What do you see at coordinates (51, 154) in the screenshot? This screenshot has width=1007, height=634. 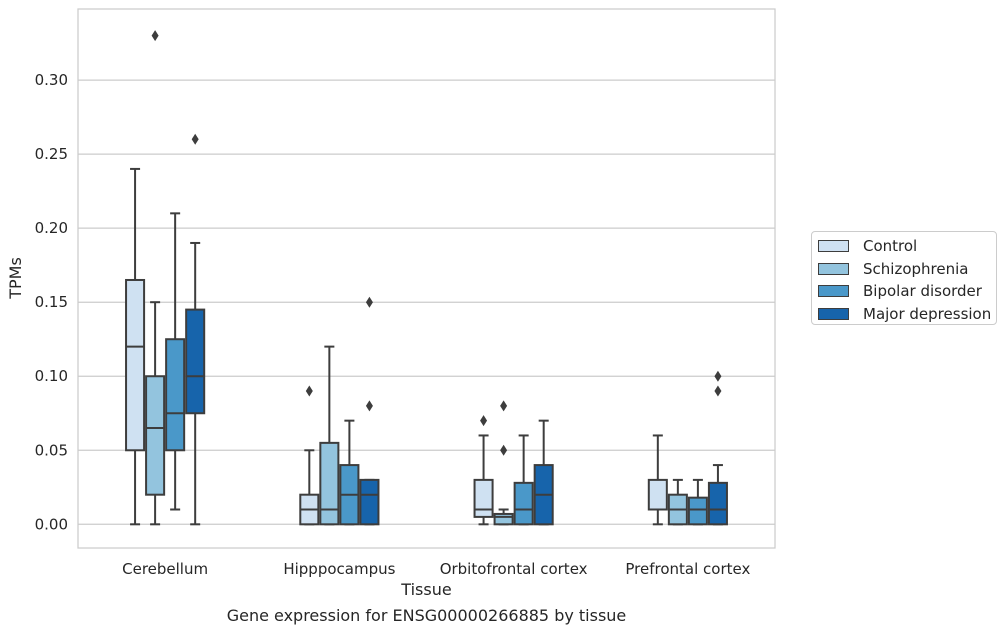 I see `y-tick-label: 0.25` at bounding box center [51, 154].